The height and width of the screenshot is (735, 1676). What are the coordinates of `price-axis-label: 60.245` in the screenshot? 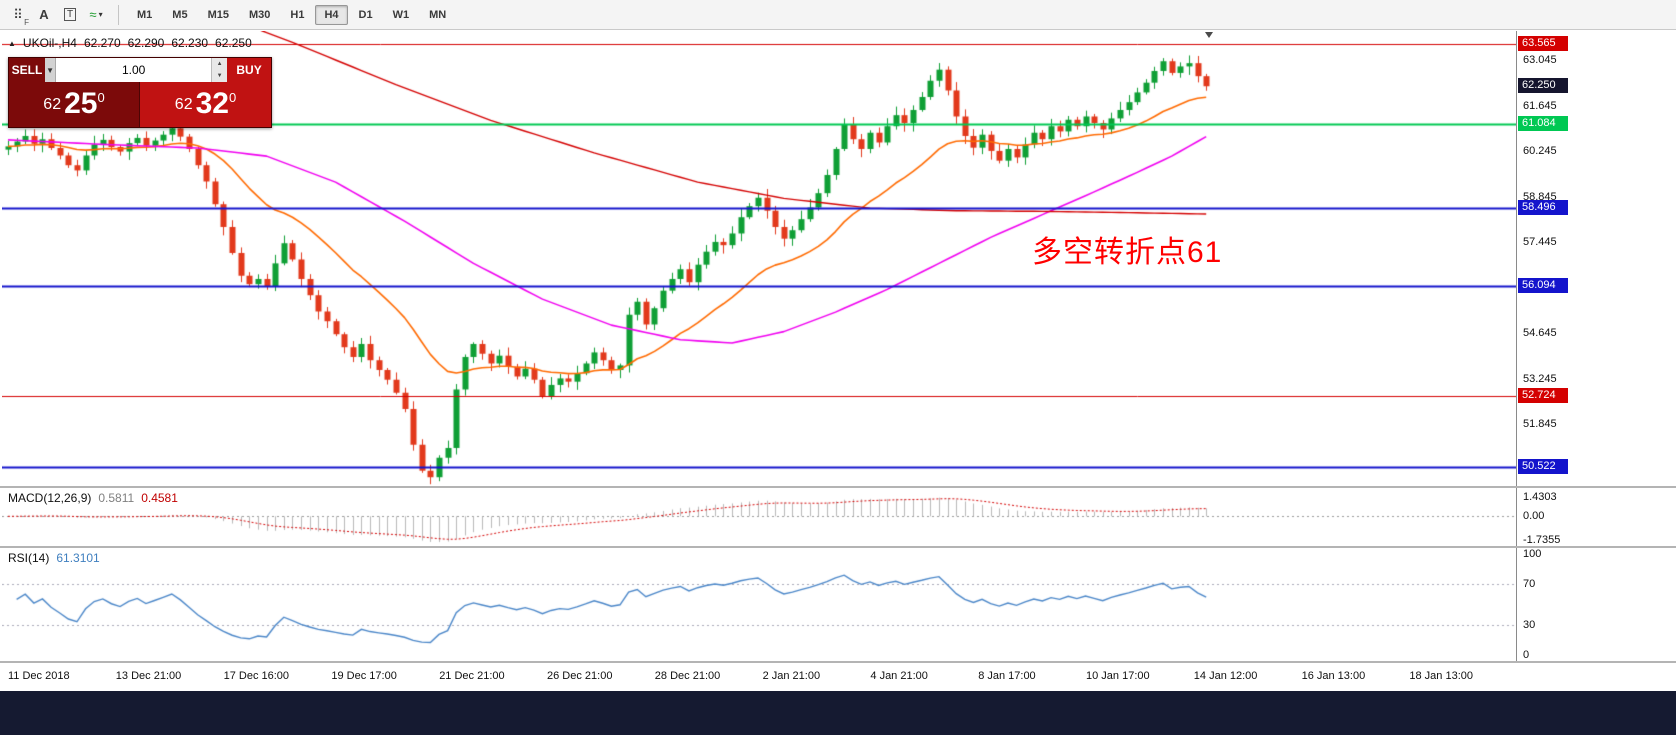 It's located at (1540, 151).